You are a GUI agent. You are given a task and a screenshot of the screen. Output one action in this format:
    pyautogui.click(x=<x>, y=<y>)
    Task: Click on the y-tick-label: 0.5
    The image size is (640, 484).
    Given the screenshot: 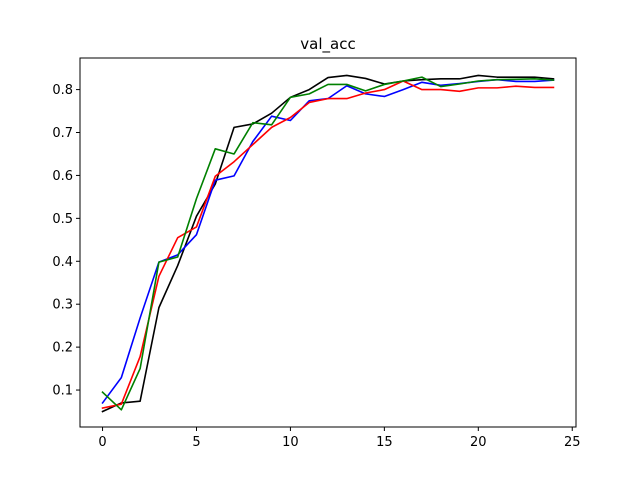 What is the action you would take?
    pyautogui.click(x=62, y=219)
    